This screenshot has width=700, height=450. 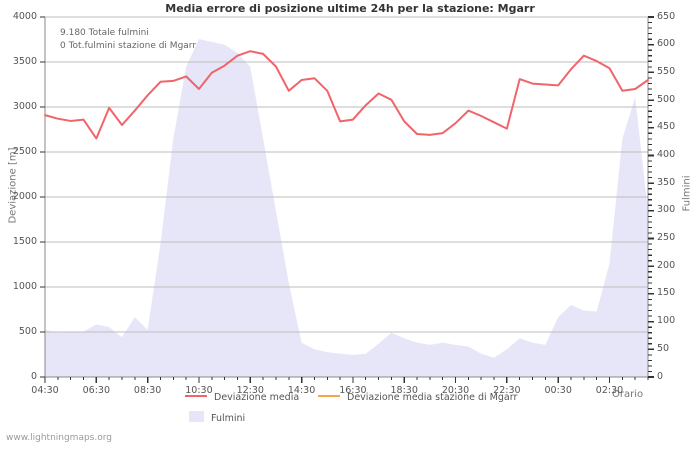 I want to click on y-axis-left-tick-1000: 1000, so click(x=24, y=286).